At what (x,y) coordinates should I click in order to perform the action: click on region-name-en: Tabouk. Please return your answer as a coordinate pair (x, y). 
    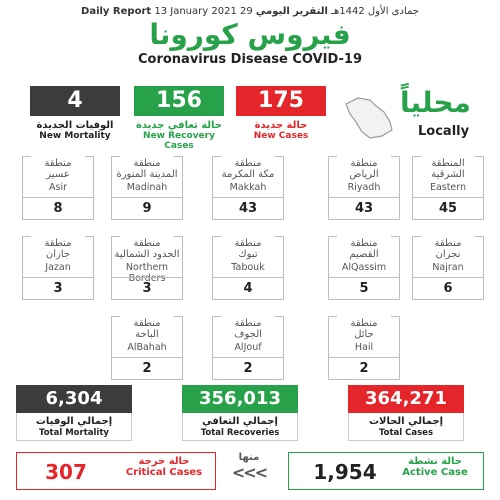
    Looking at the image, I should click on (248, 267).